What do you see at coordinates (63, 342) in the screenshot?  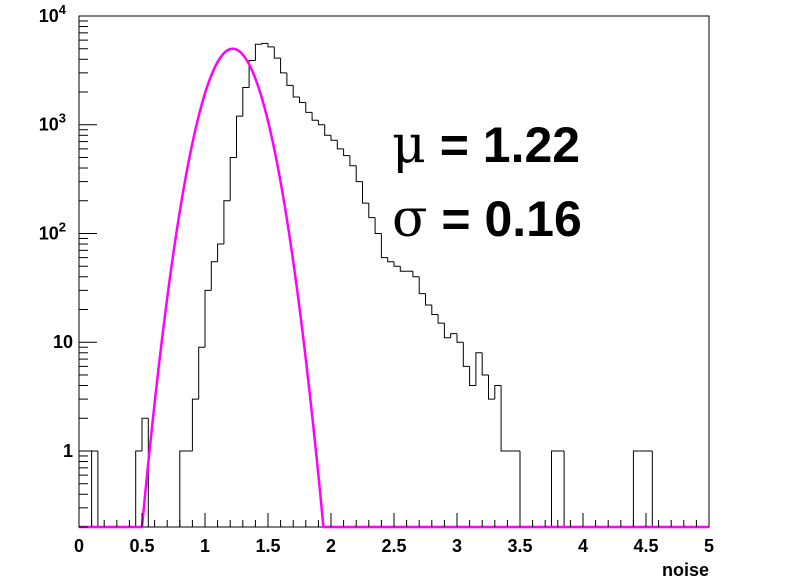 I see `y-tick-label: 10` at bounding box center [63, 342].